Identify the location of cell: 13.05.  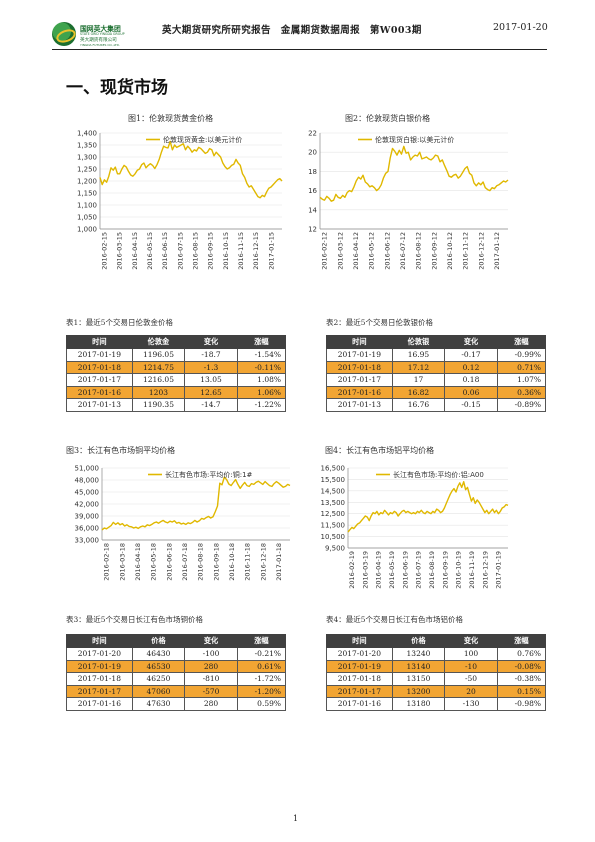
(211, 380).